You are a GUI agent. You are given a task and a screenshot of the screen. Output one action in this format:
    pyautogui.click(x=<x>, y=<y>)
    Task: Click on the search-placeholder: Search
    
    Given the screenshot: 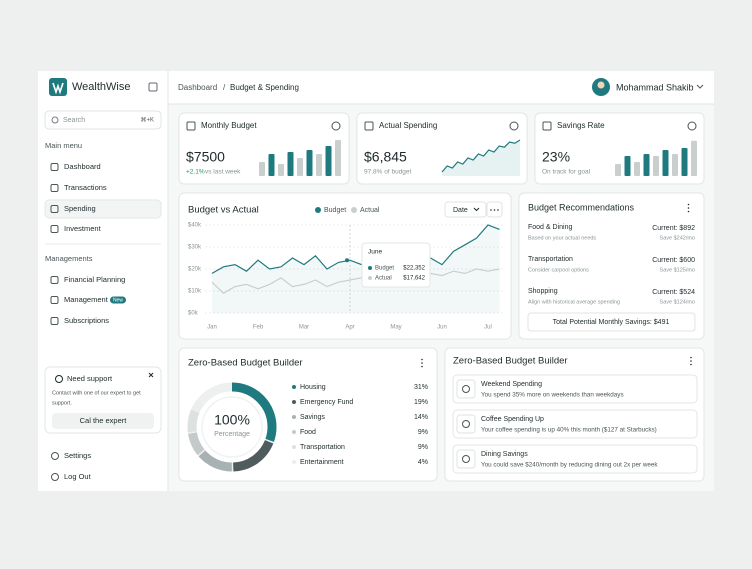 What is the action you would take?
    pyautogui.click(x=74, y=120)
    